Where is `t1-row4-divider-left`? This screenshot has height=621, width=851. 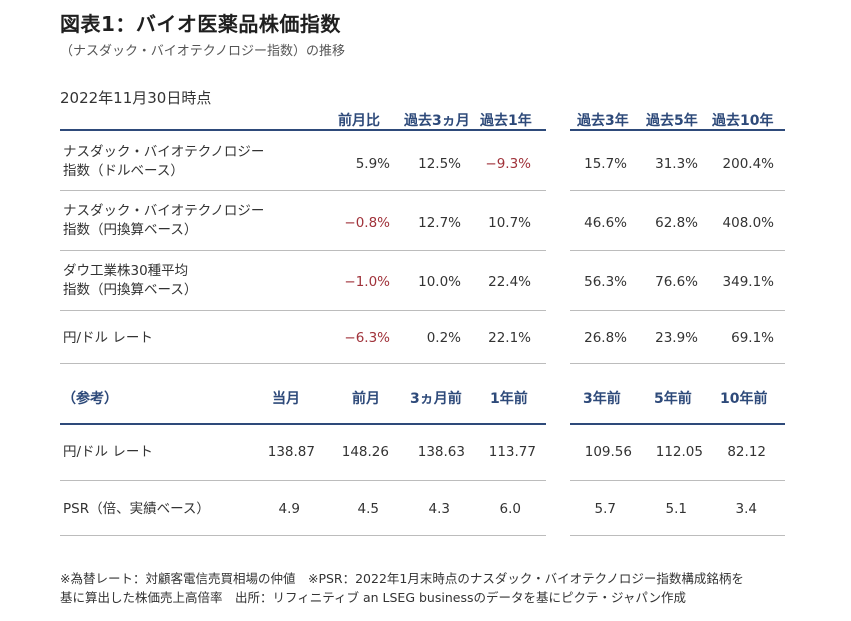 t1-row4-divider-left is located at coordinates (303, 363).